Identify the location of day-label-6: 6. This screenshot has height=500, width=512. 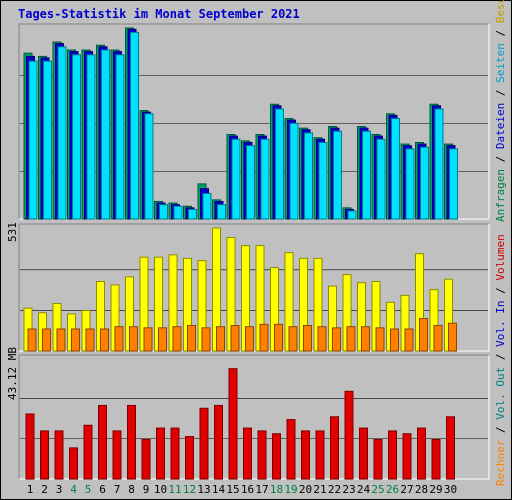
(102, 489).